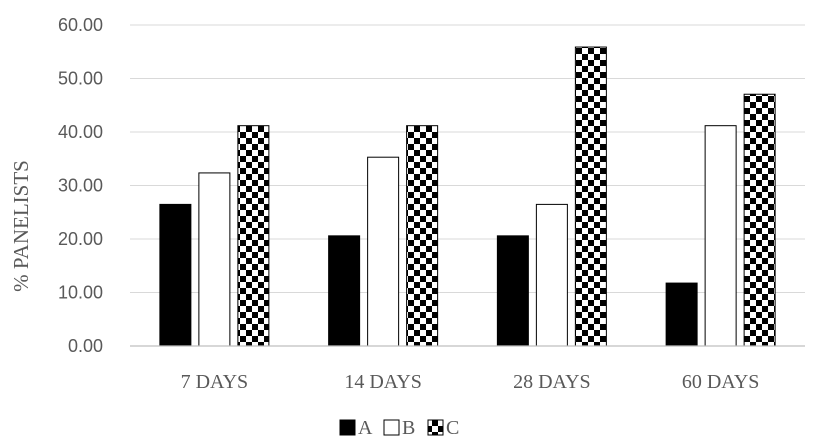  Describe the element at coordinates (422, 236) in the screenshot. I see `bar-c-14-days` at that location.